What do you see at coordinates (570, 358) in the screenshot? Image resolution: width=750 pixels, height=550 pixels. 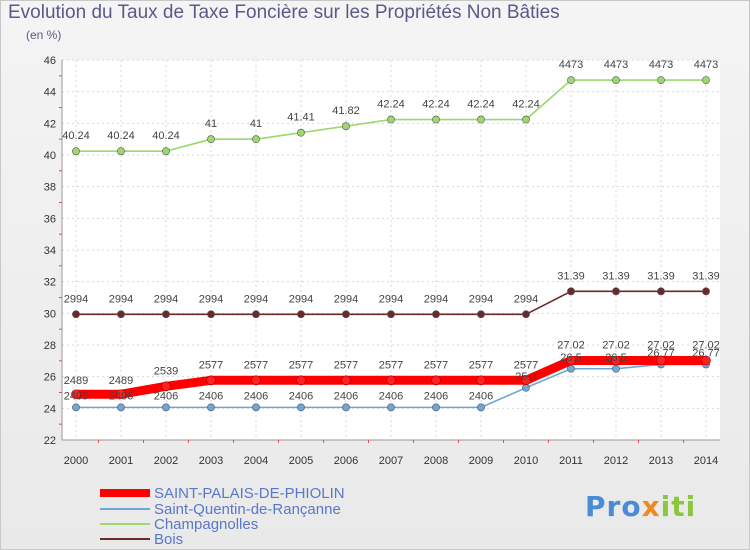 I see `data-label: 26.5` at bounding box center [570, 358].